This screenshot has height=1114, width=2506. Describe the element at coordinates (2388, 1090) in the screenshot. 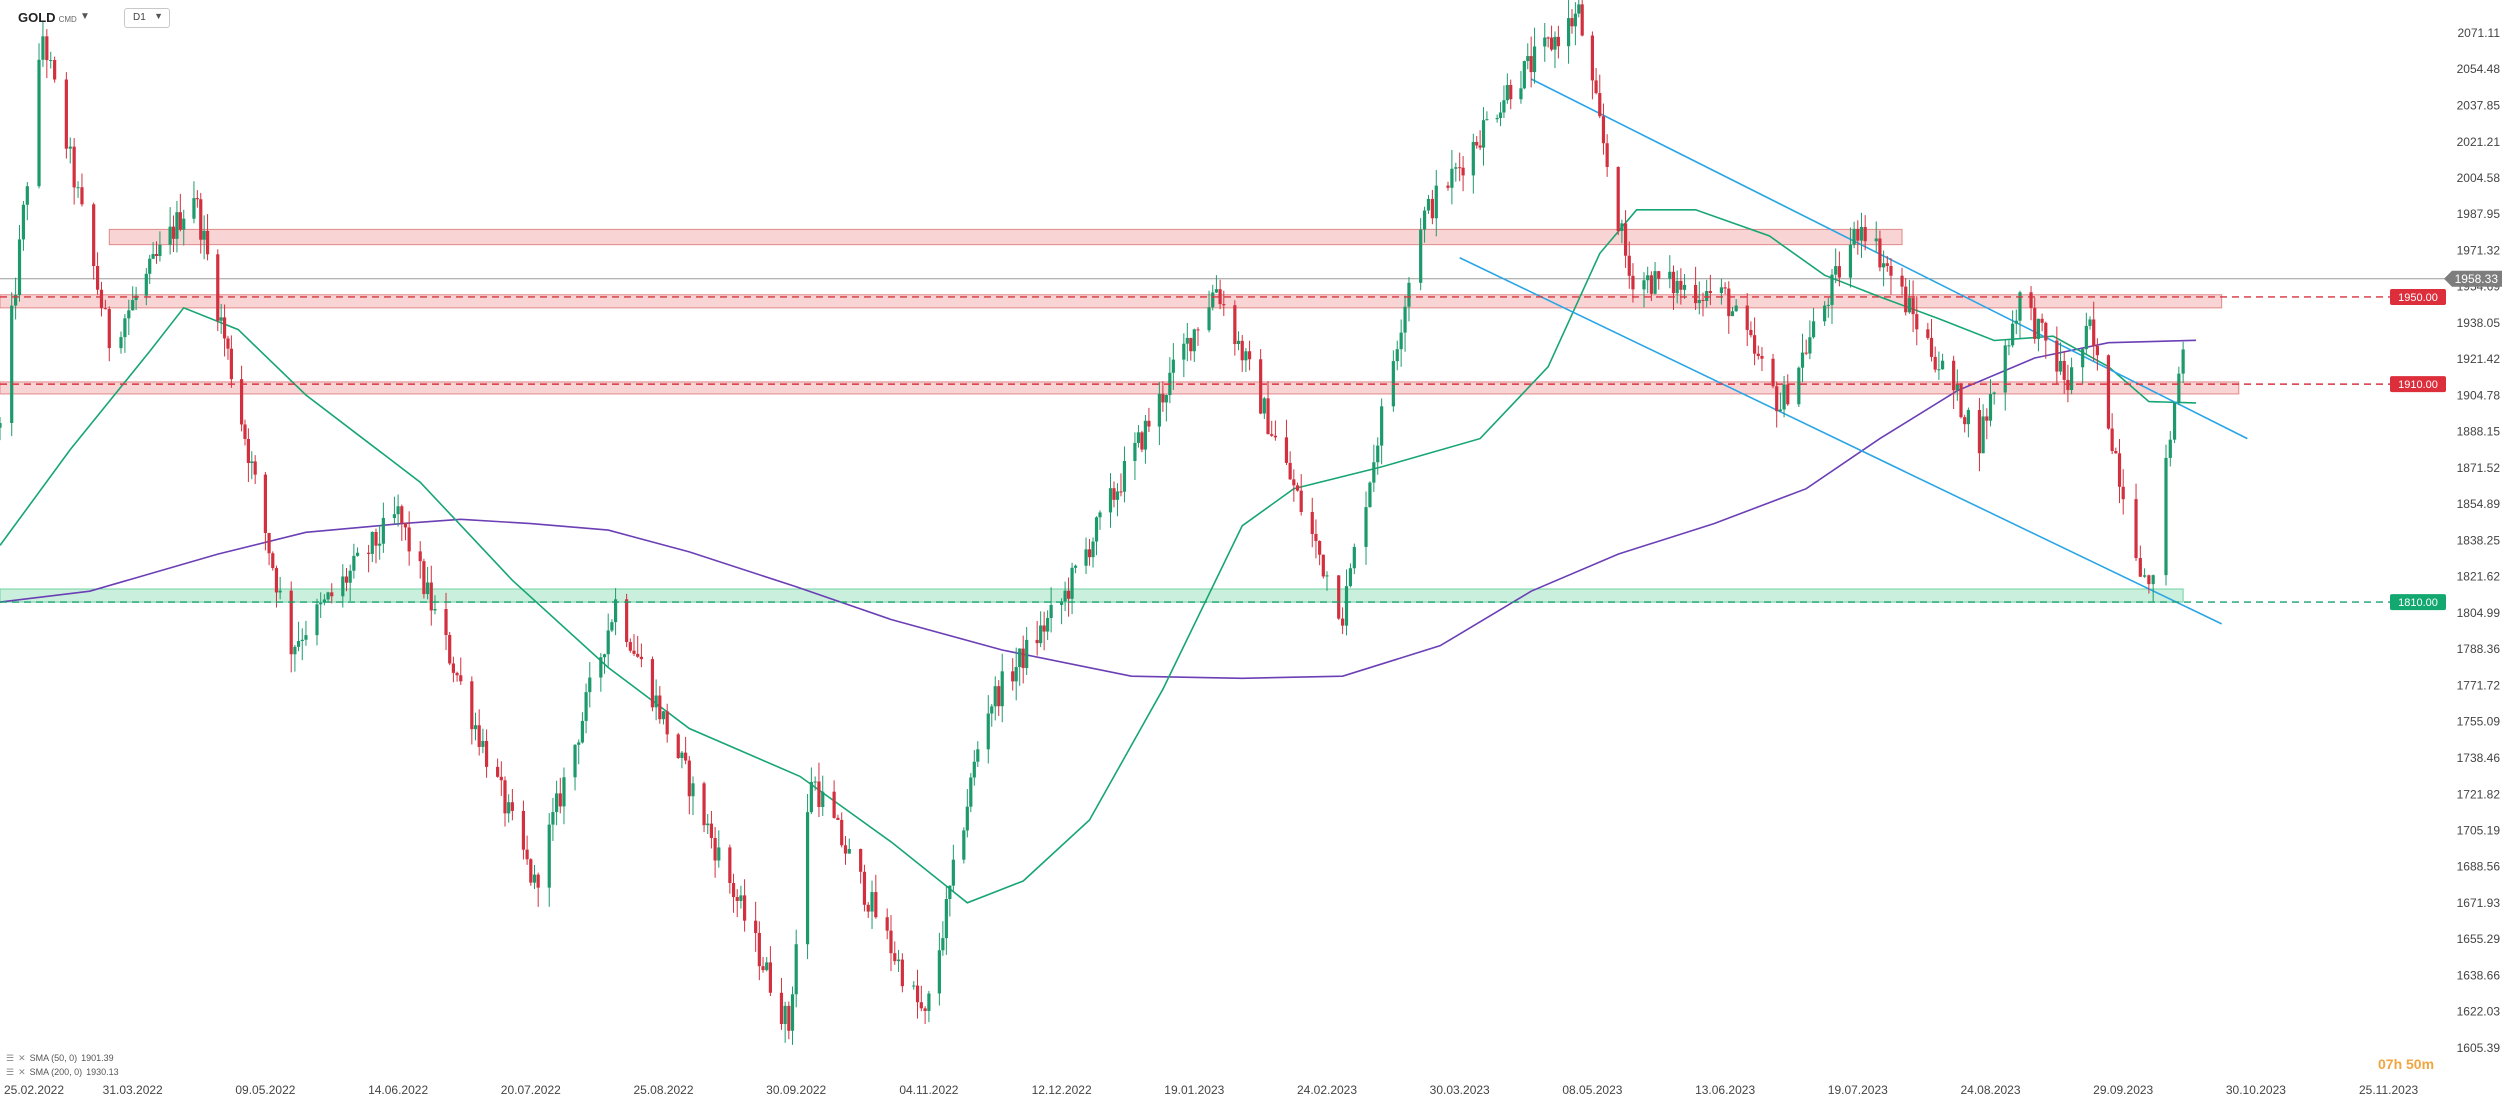

I see `x-tick-label: 25.11.2023` at that location.